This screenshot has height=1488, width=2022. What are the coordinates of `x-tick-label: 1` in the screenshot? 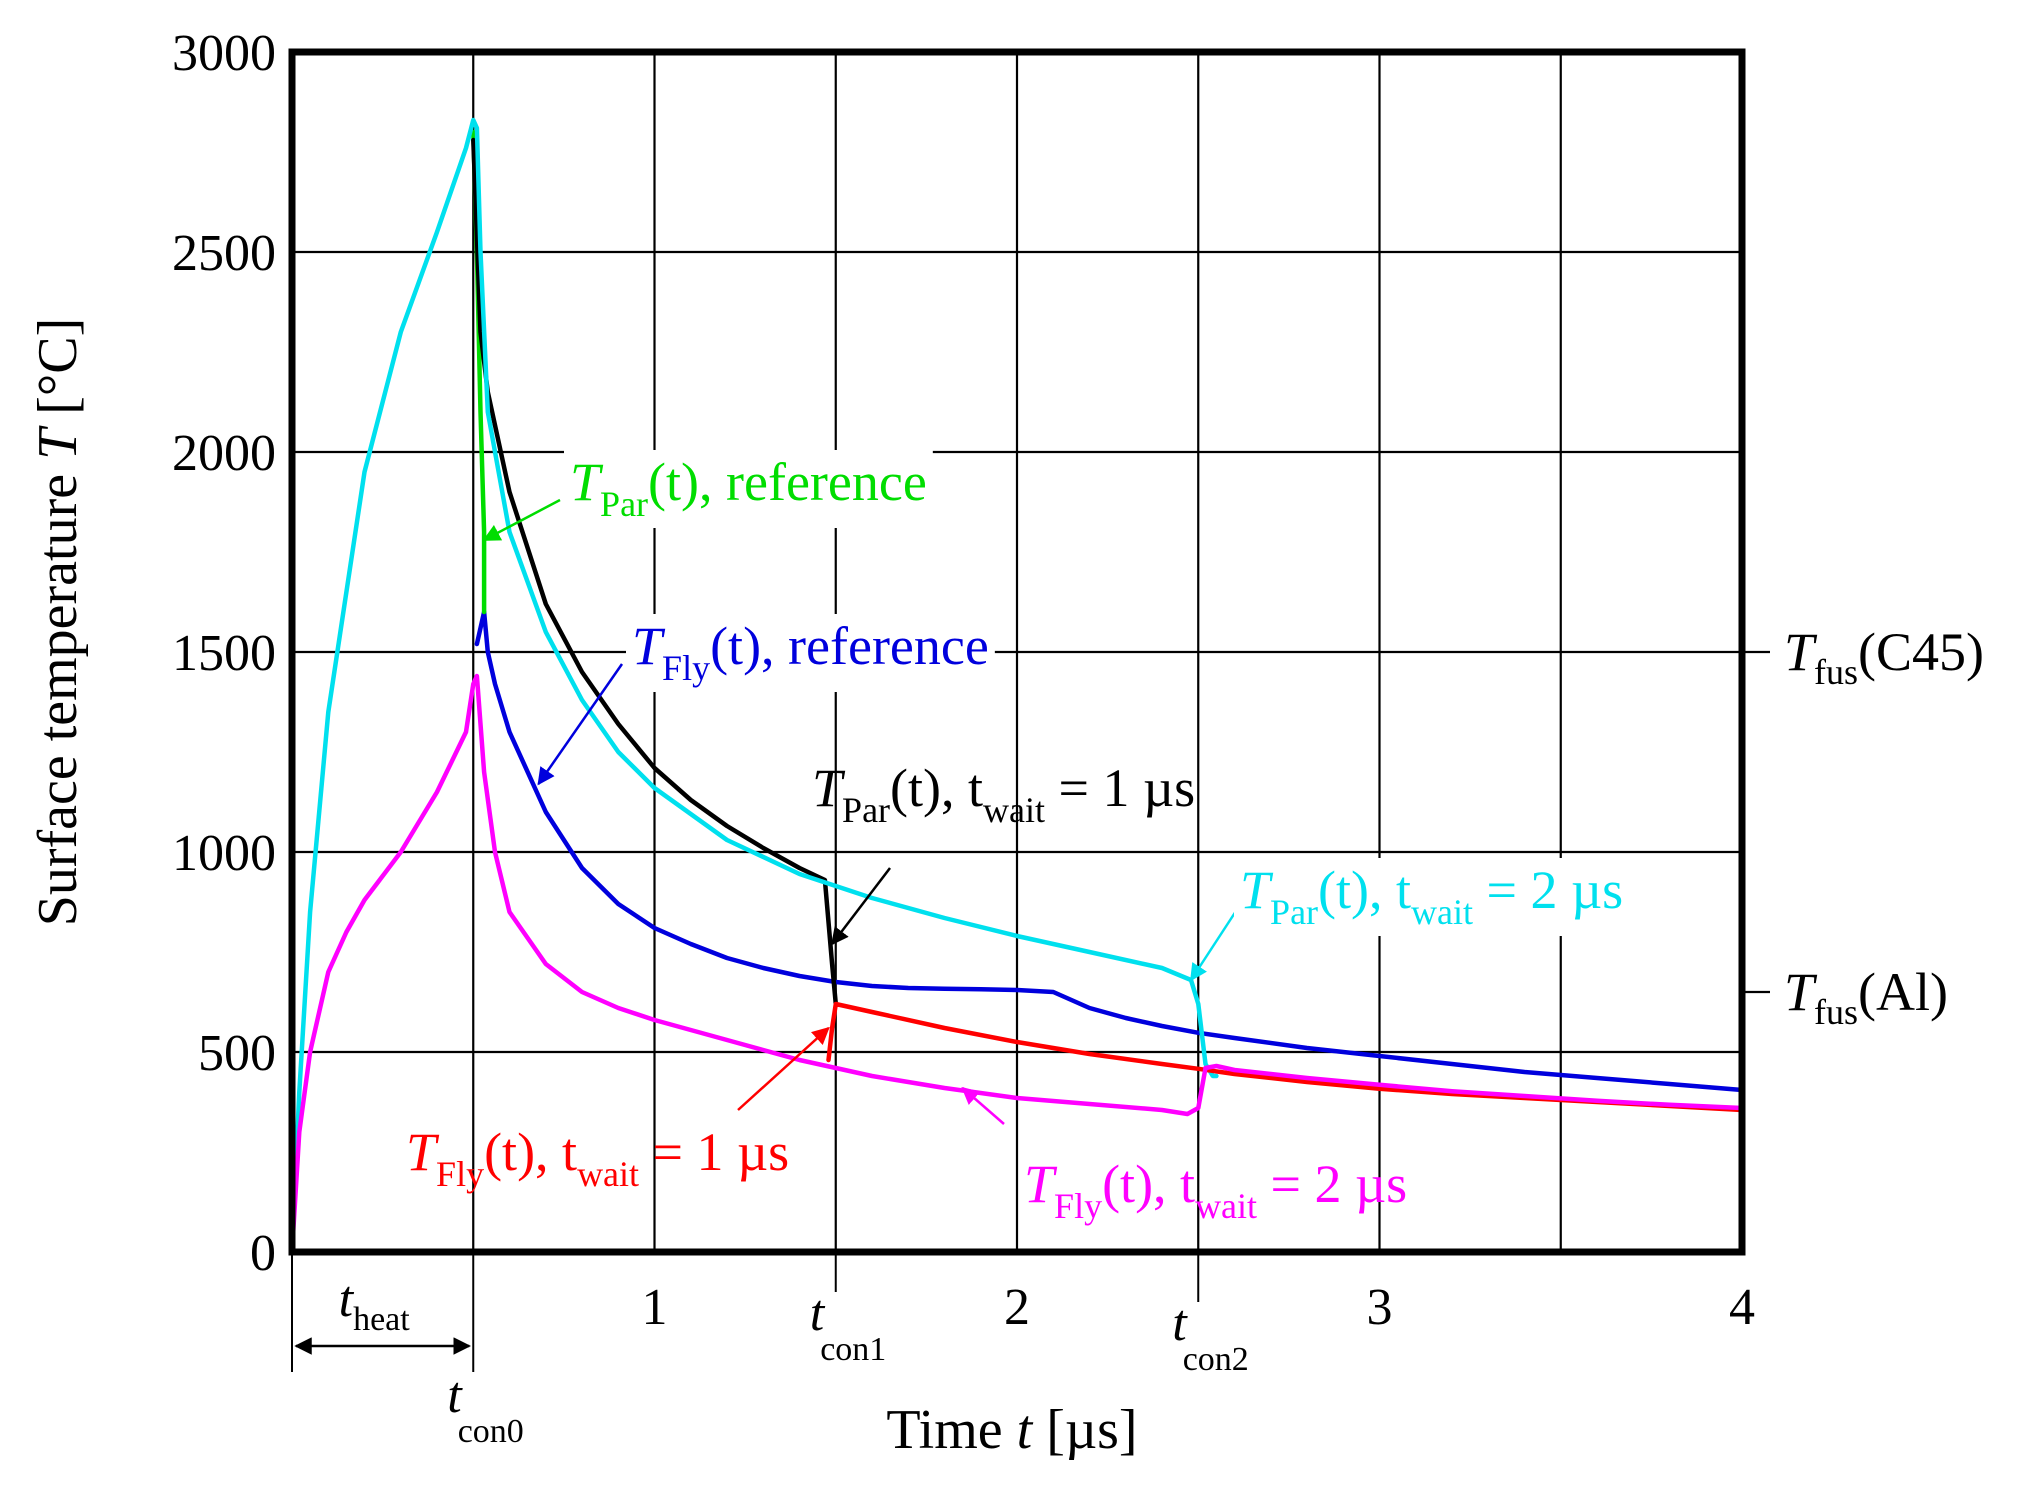 It's located at (655, 1307).